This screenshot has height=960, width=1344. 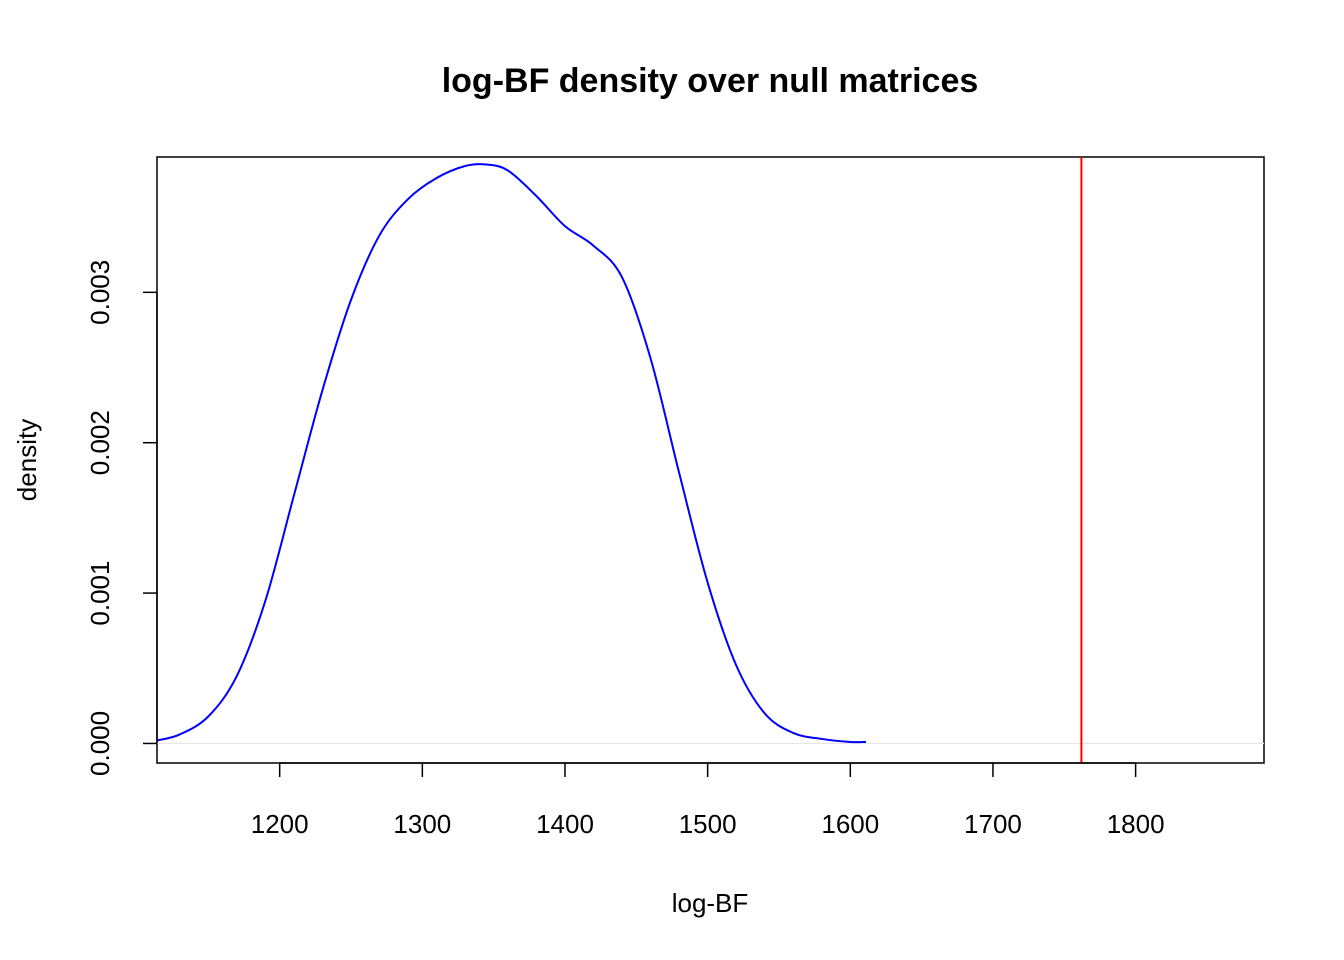 What do you see at coordinates (100, 593) in the screenshot?
I see `y-tick-label: 0.001` at bounding box center [100, 593].